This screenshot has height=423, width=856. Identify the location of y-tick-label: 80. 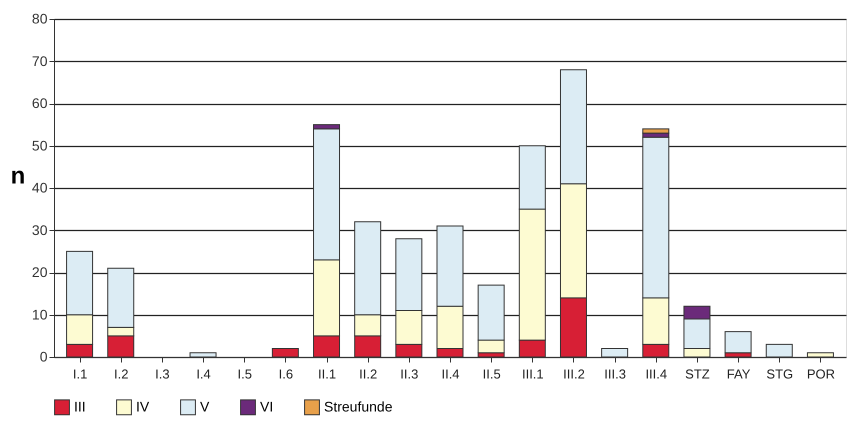
(40, 18).